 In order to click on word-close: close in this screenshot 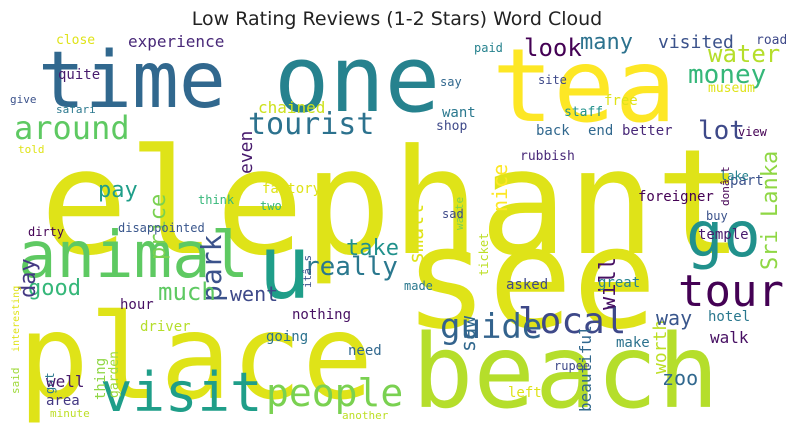, I will do `click(76, 40)`.